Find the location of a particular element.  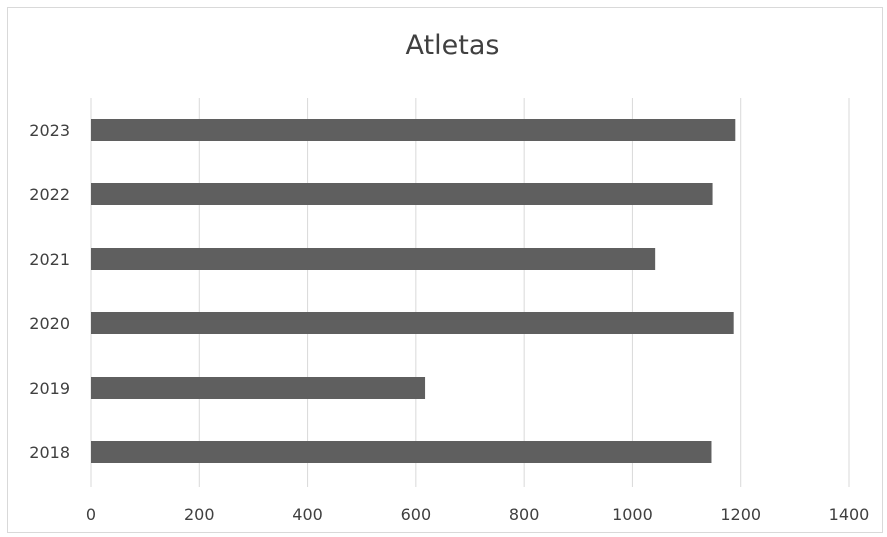

x-tick-label: 1400 is located at coordinates (849, 514).